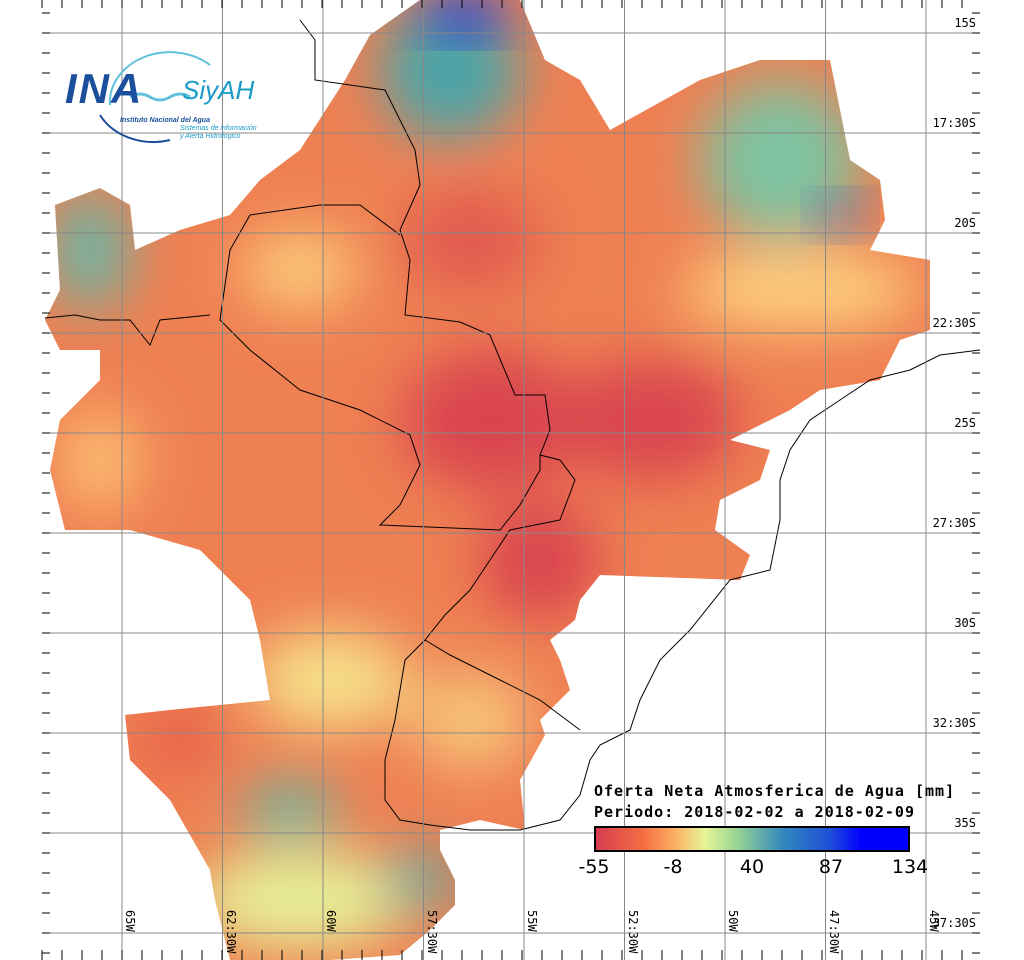 Image resolution: width=1024 pixels, height=960 pixels. What do you see at coordinates (594, 867) in the screenshot?
I see `colorbar-tick-label: -55` at bounding box center [594, 867].